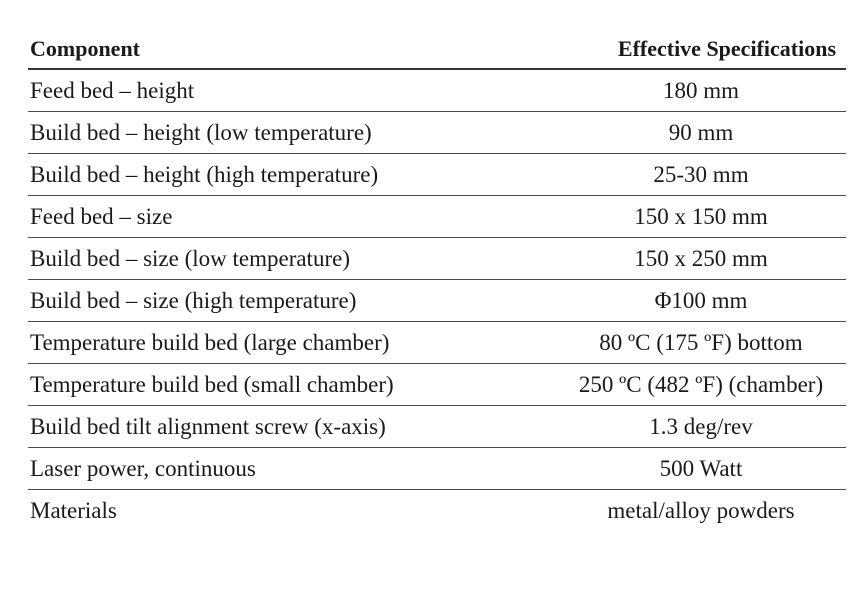 This screenshot has height=595, width=860. I want to click on table-row: Feed bed – height 180 mm, so click(437, 90).